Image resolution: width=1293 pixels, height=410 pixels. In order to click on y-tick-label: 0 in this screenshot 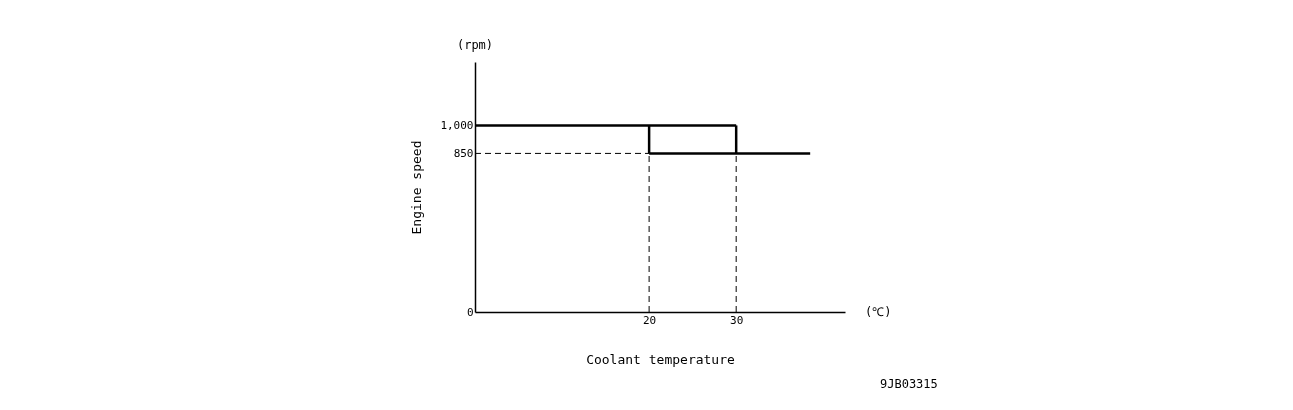, I will do `click(470, 312)`.